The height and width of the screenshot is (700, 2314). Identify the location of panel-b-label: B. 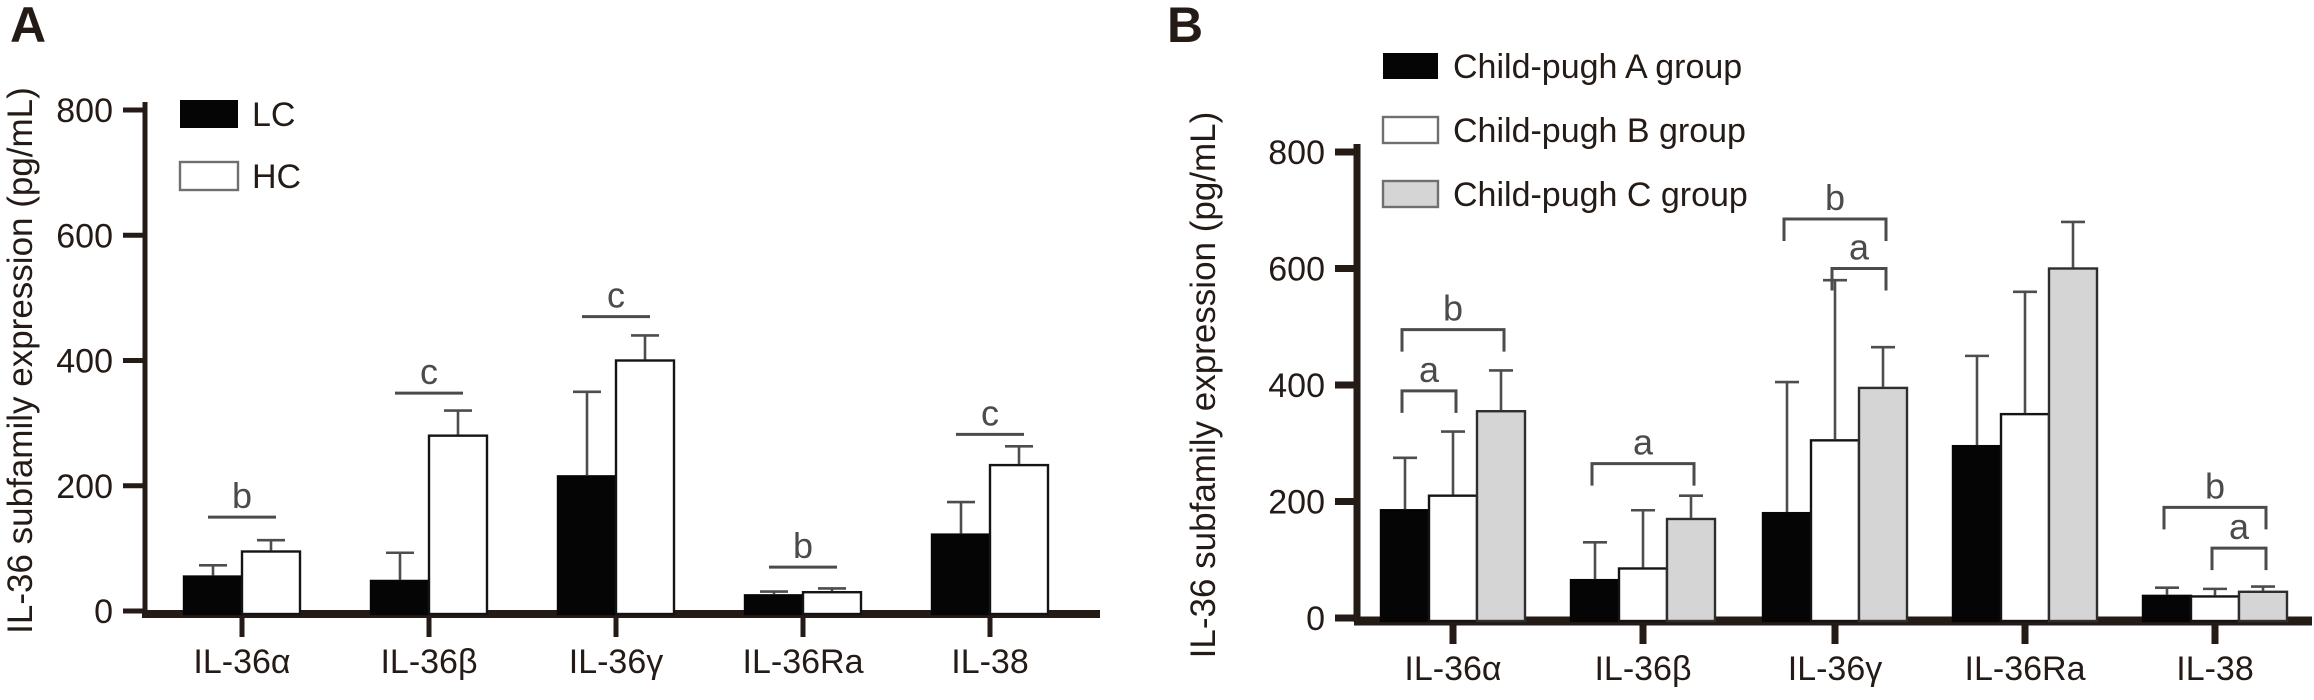
(1185, 26).